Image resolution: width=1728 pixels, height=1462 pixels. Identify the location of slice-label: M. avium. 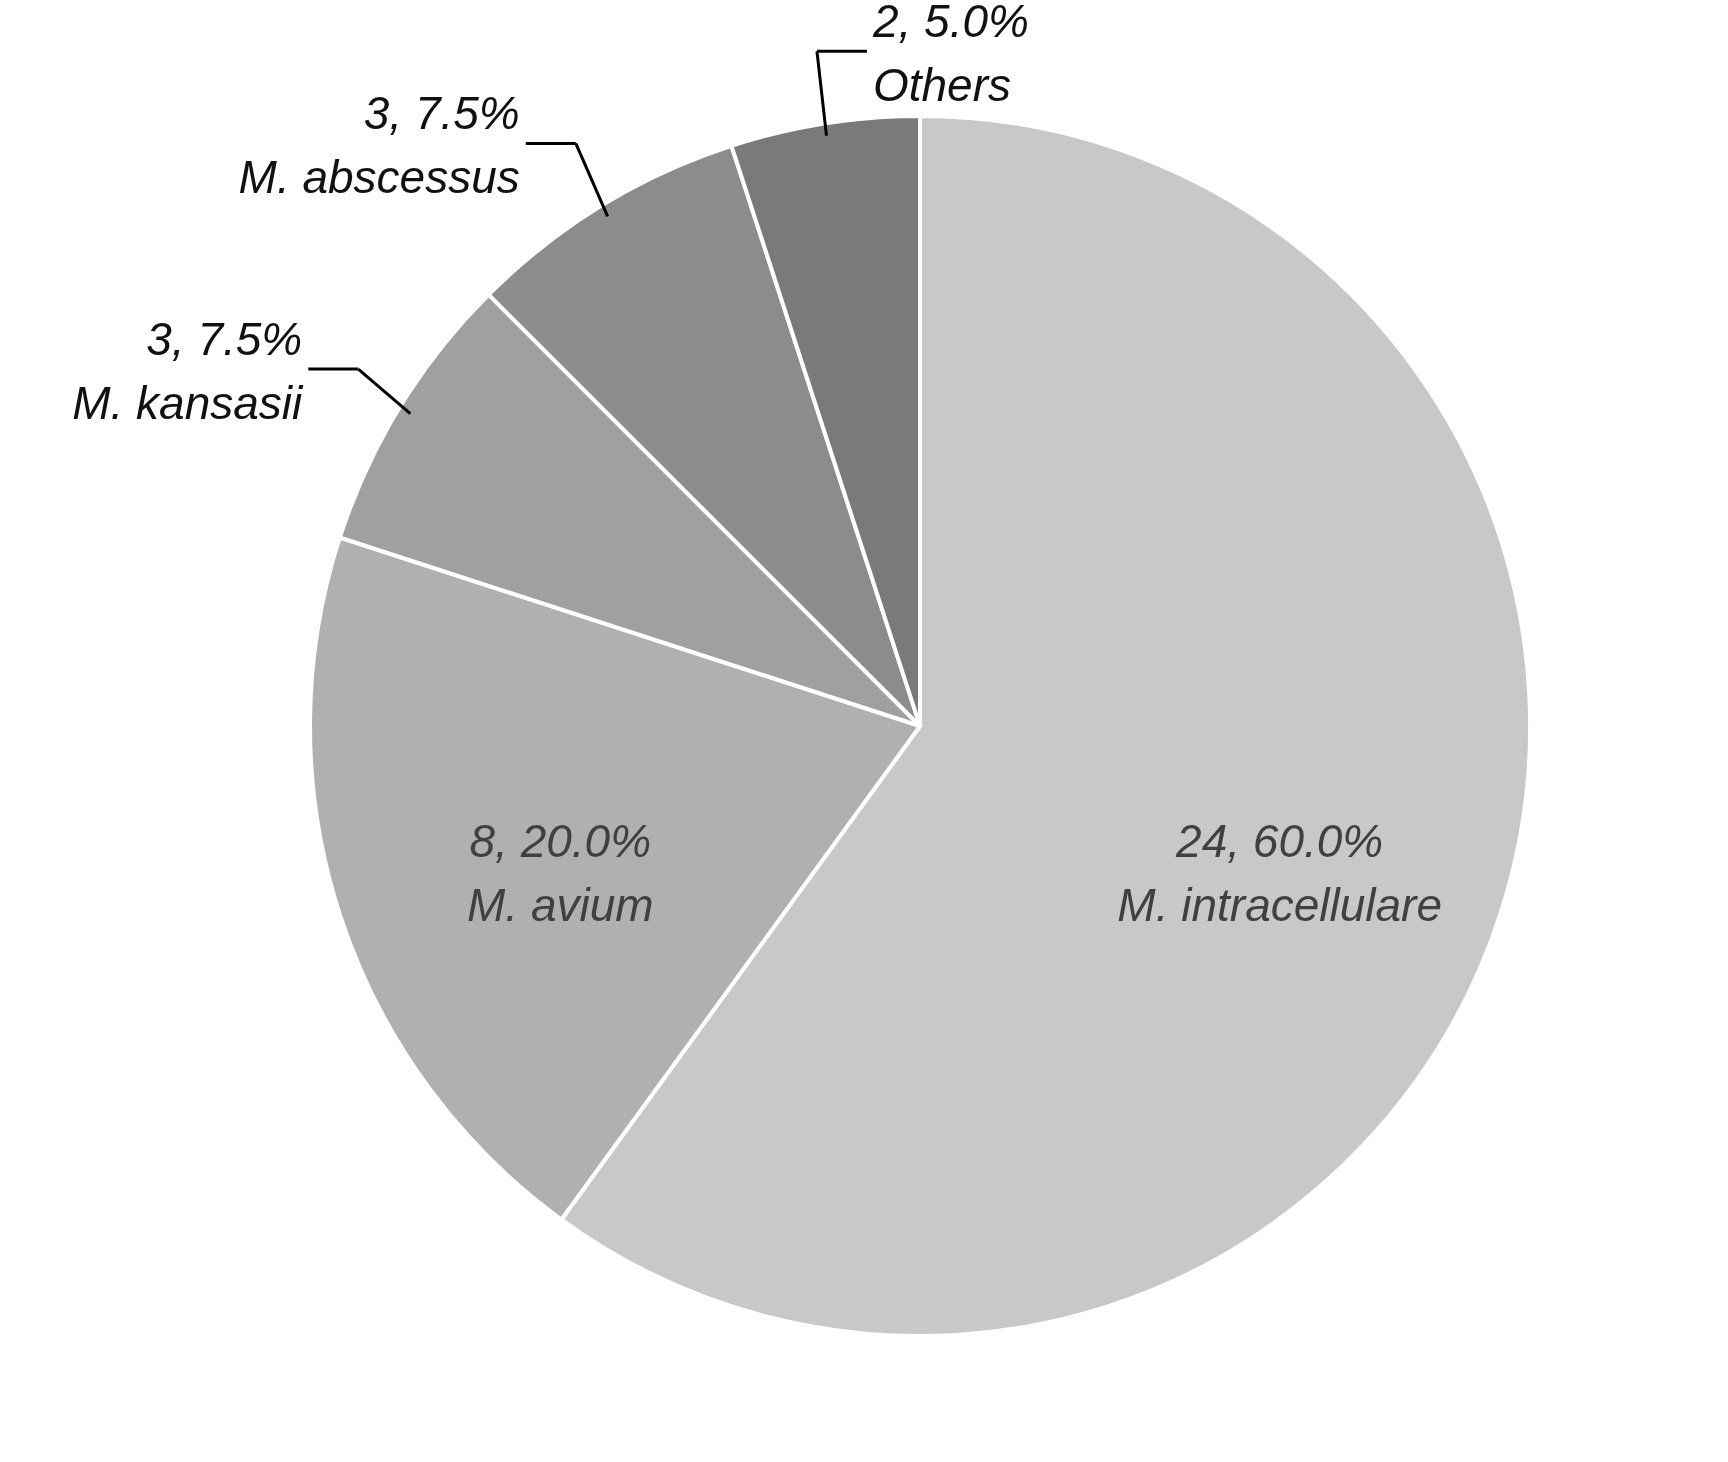
(560, 904).